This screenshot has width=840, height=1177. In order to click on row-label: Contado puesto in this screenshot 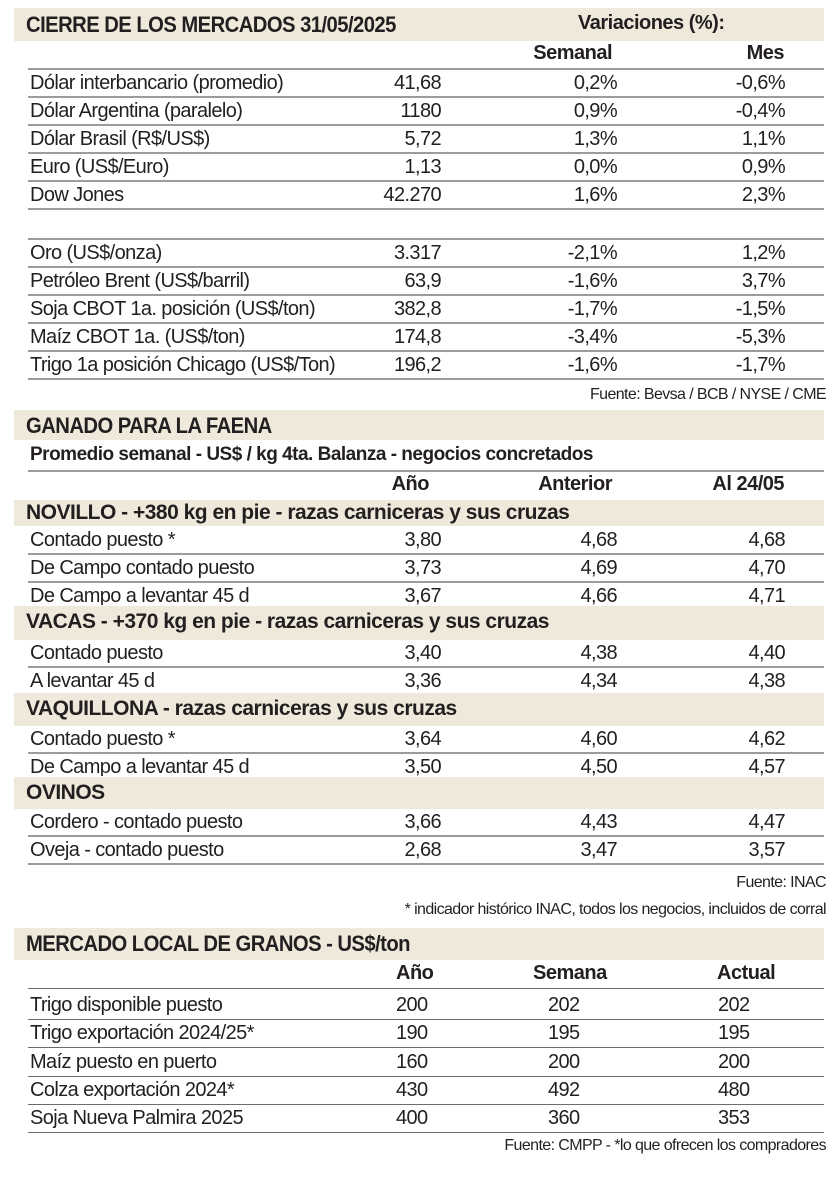, I will do `click(96, 653)`.